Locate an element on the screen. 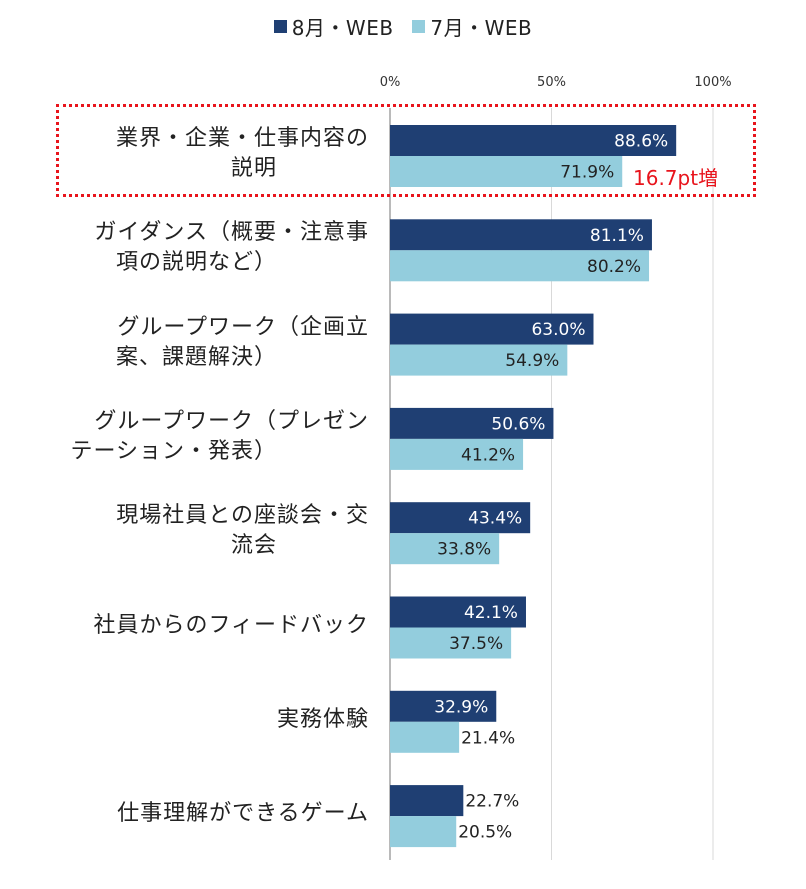 This screenshot has width=806, height=889. x-tick-label: 100% is located at coordinates (712, 82).